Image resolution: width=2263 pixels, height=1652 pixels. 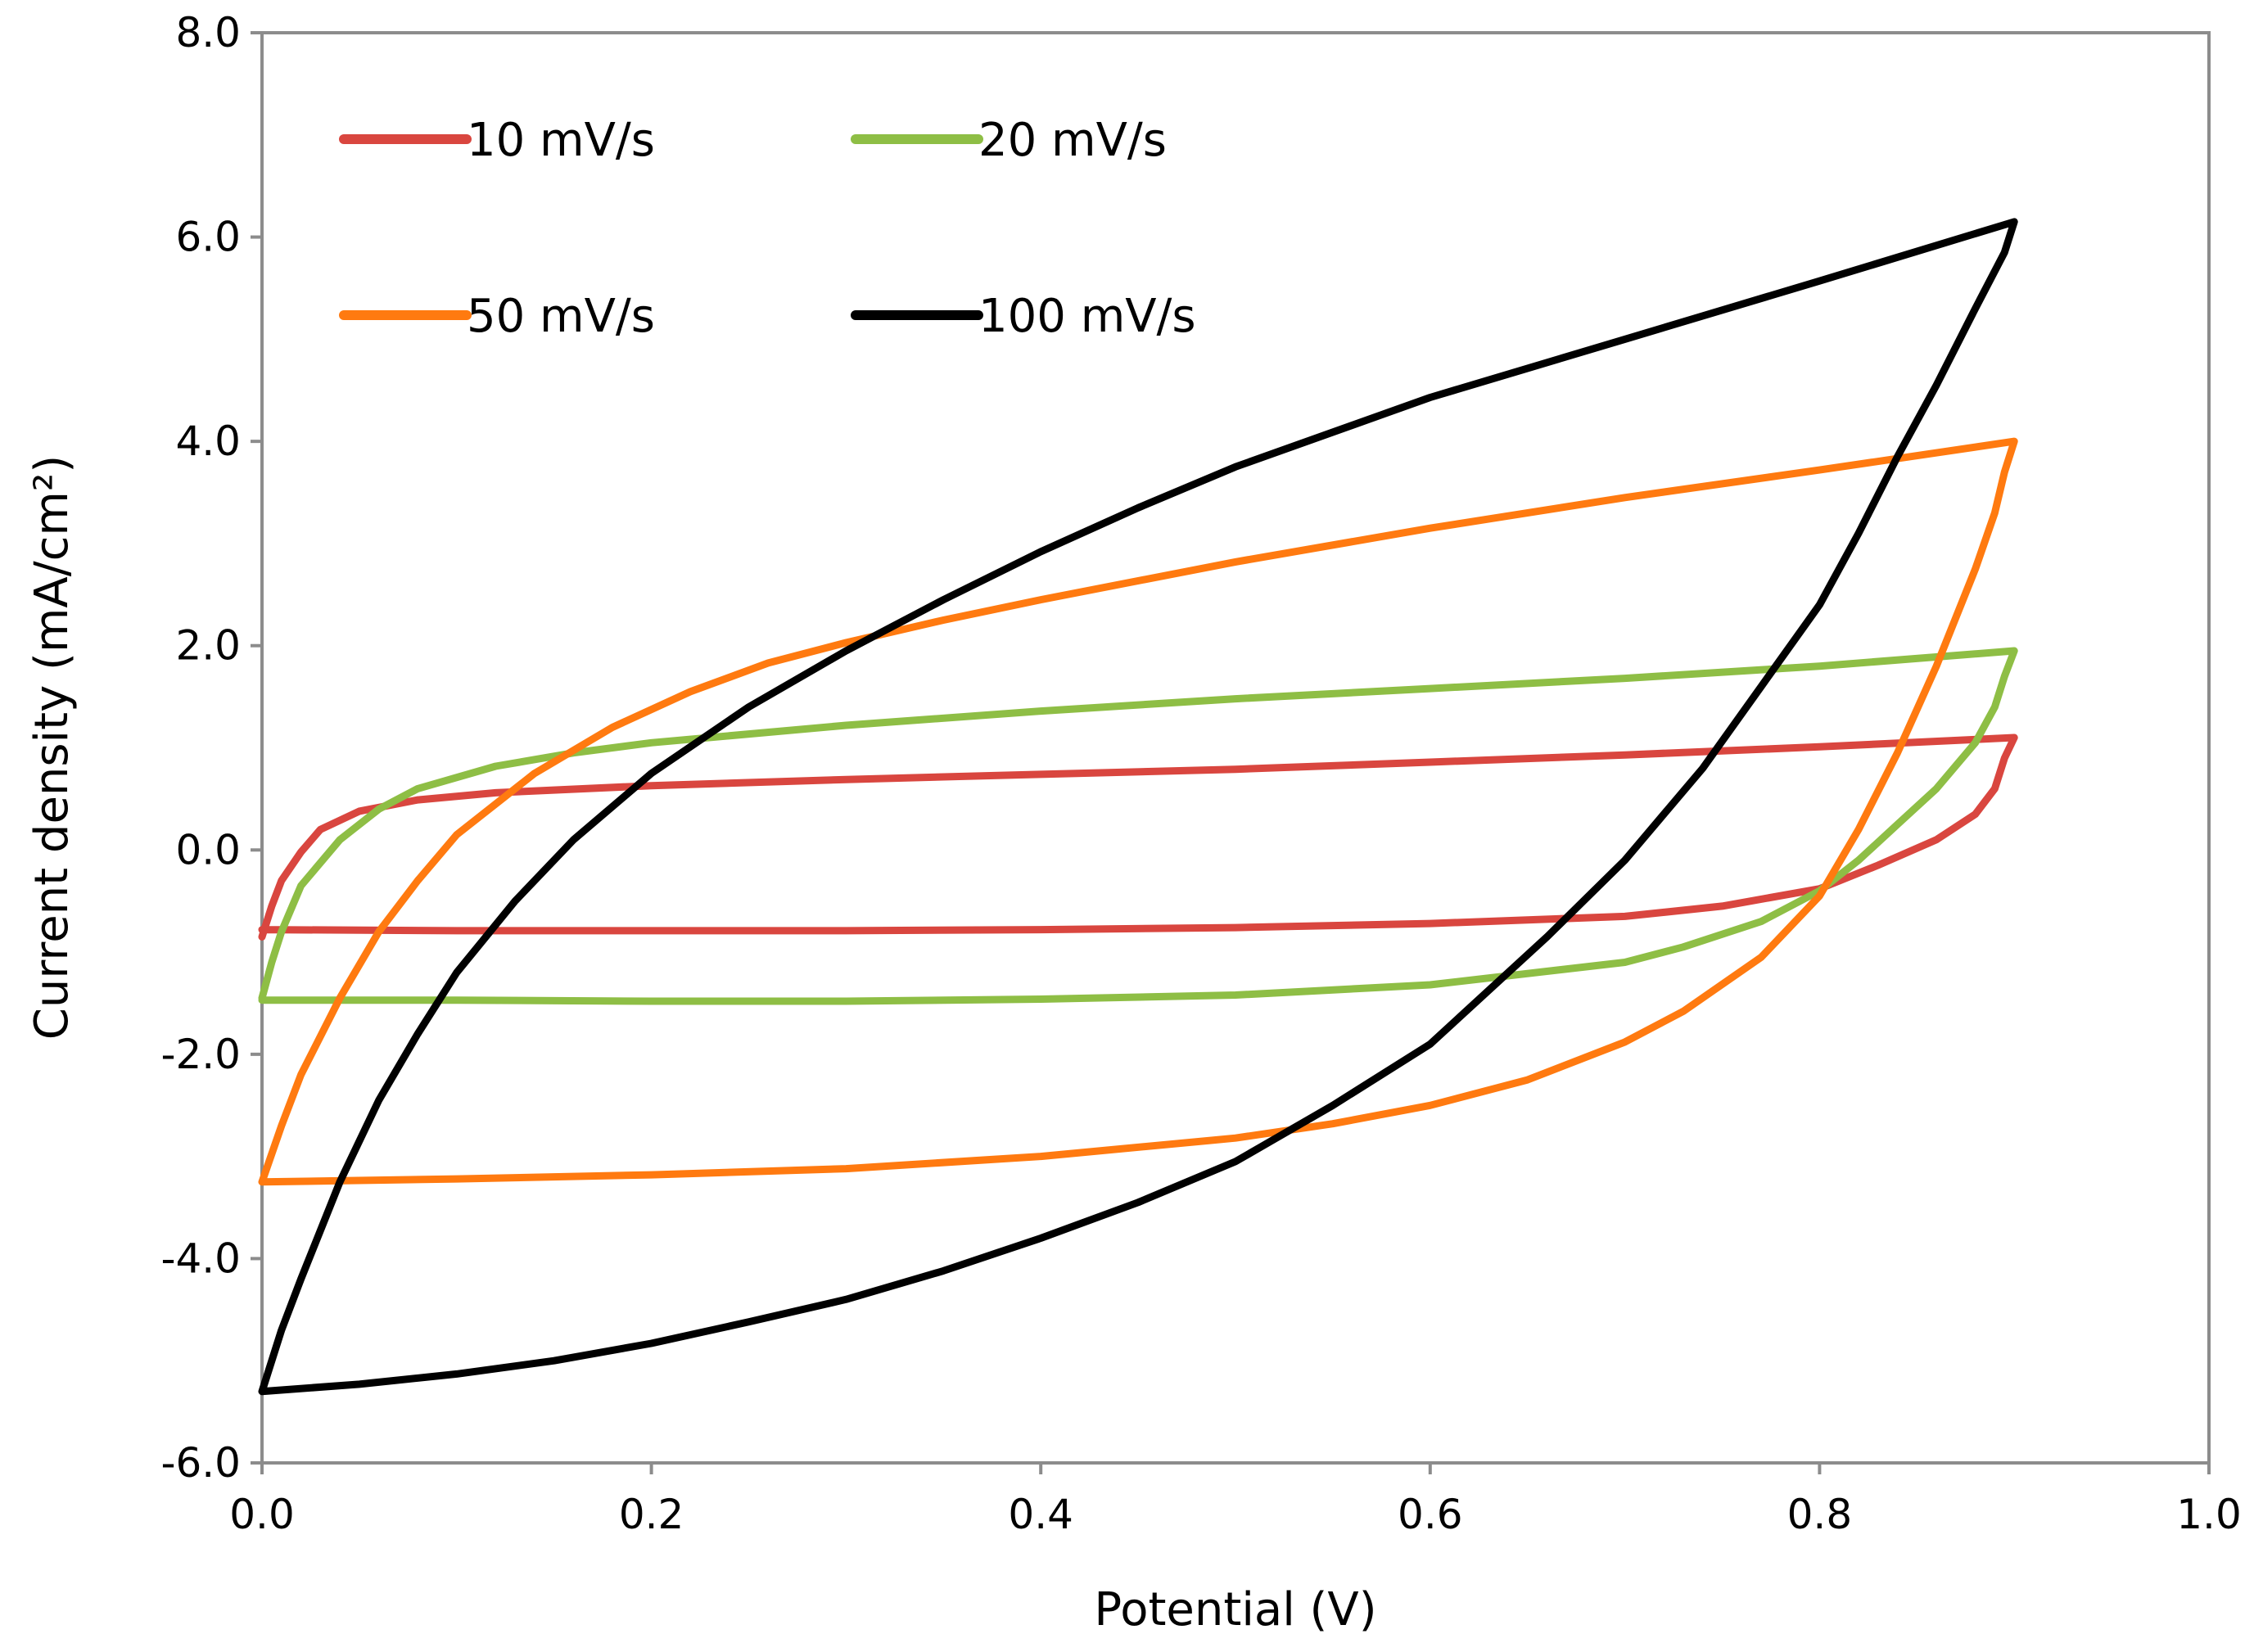 I want to click on x-tick-label: 0.2, so click(x=651, y=1514).